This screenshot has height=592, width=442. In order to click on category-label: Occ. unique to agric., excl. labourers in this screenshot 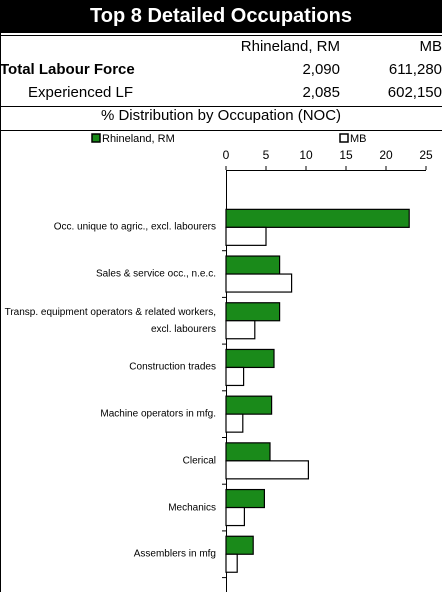, I will do `click(134, 227)`.